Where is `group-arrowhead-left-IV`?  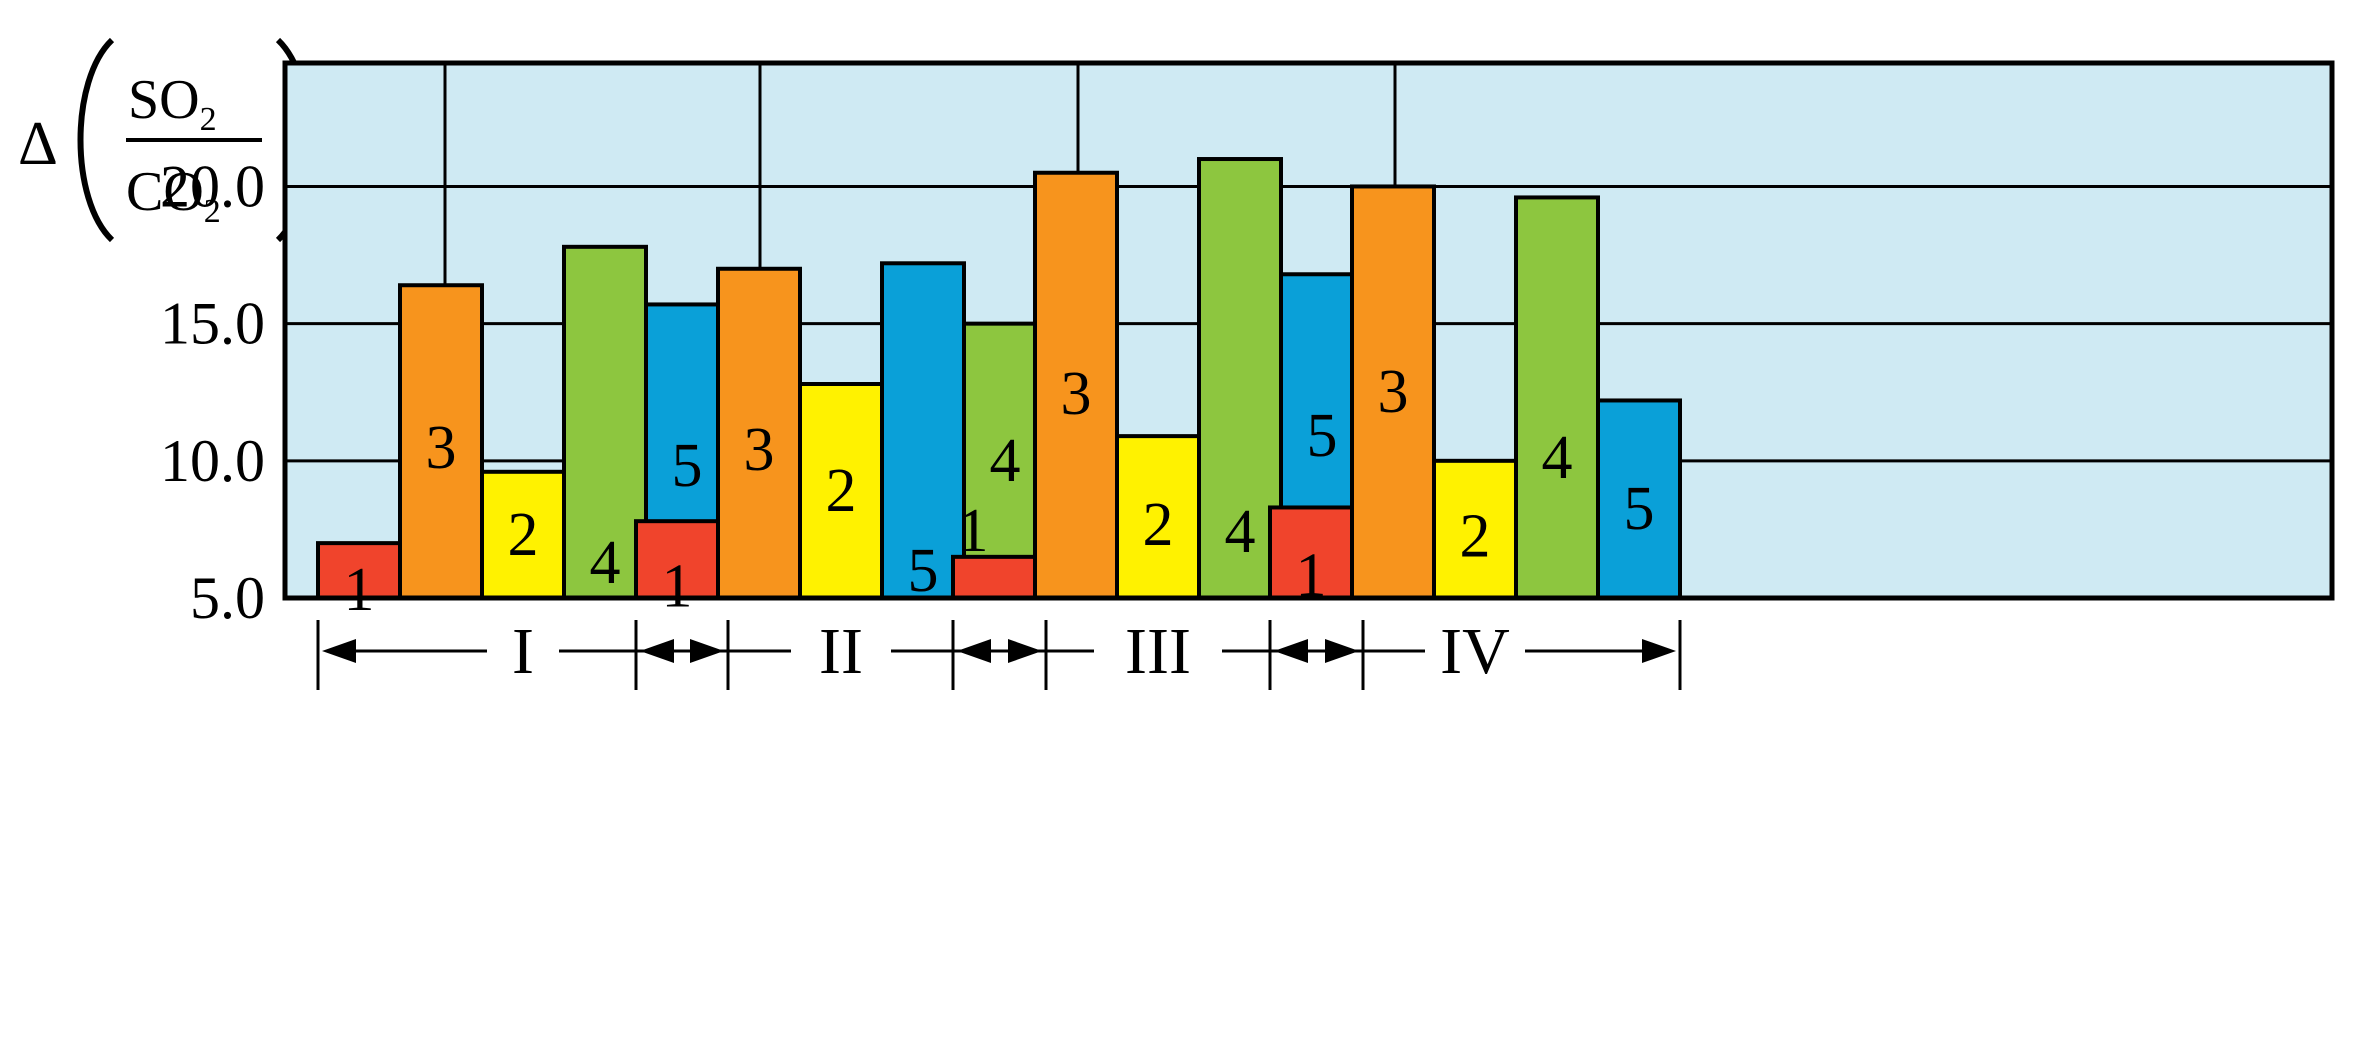 group-arrowhead-left-IV is located at coordinates (1291, 651).